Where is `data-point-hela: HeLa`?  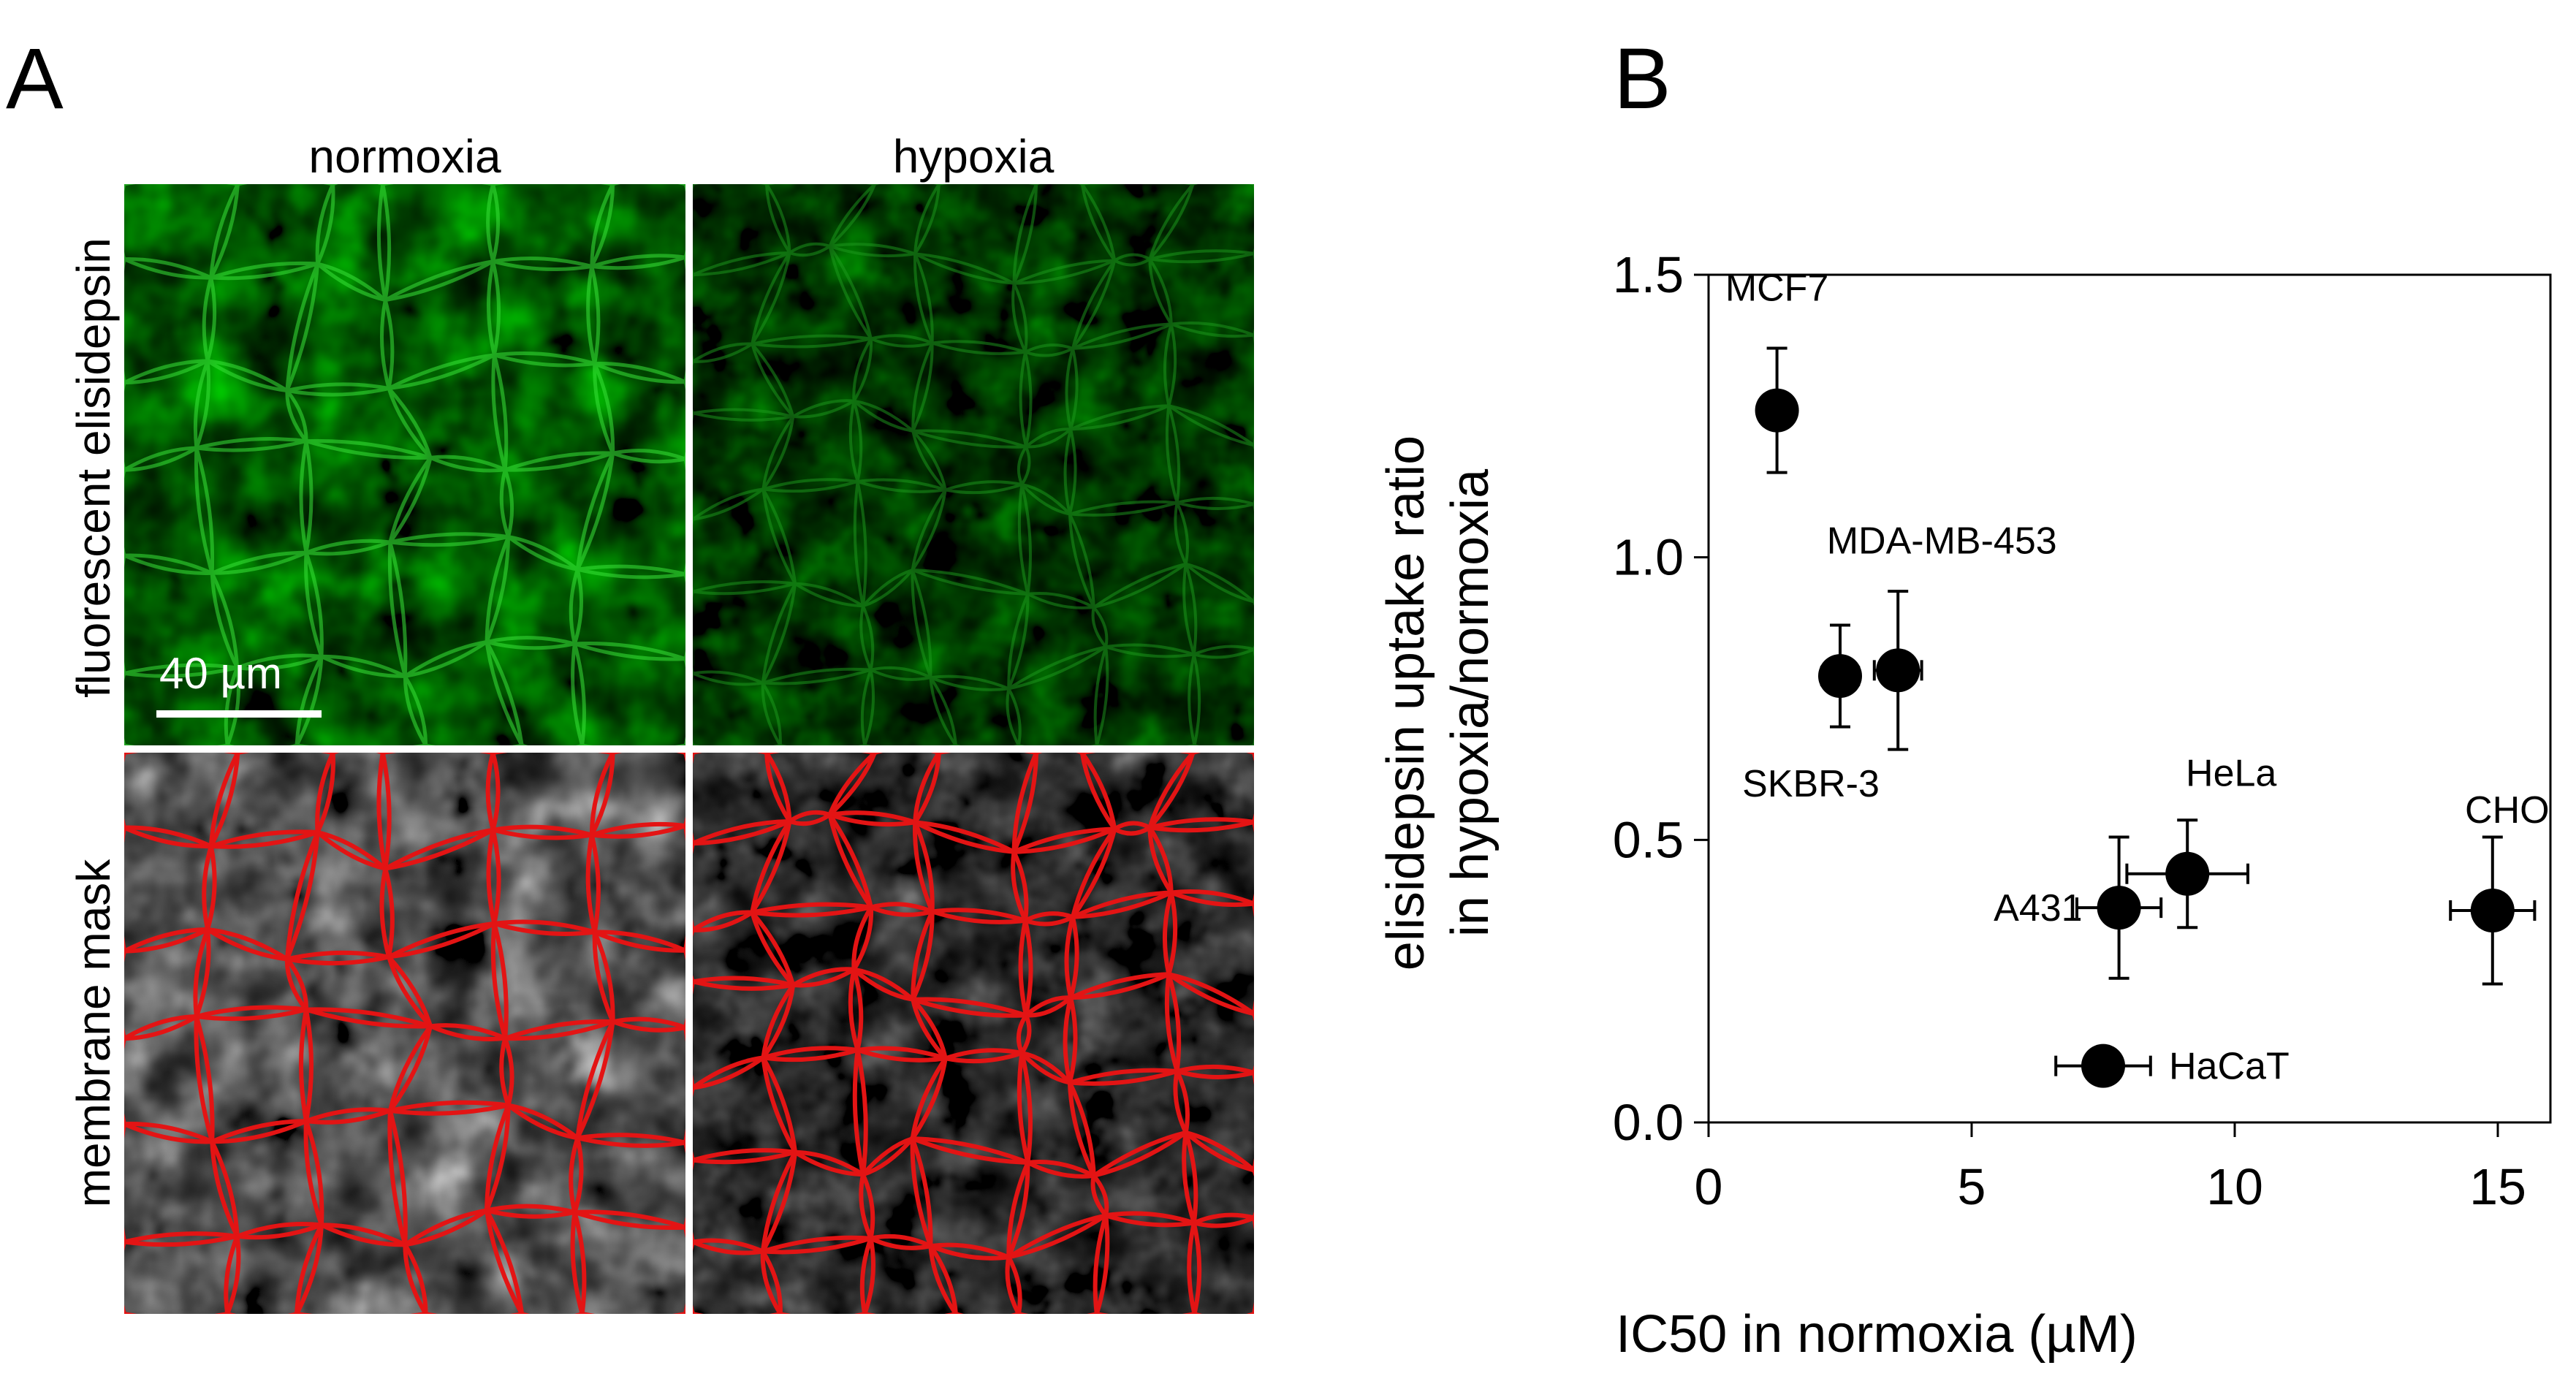 data-point-hela: HeLa is located at coordinates (2200, 841).